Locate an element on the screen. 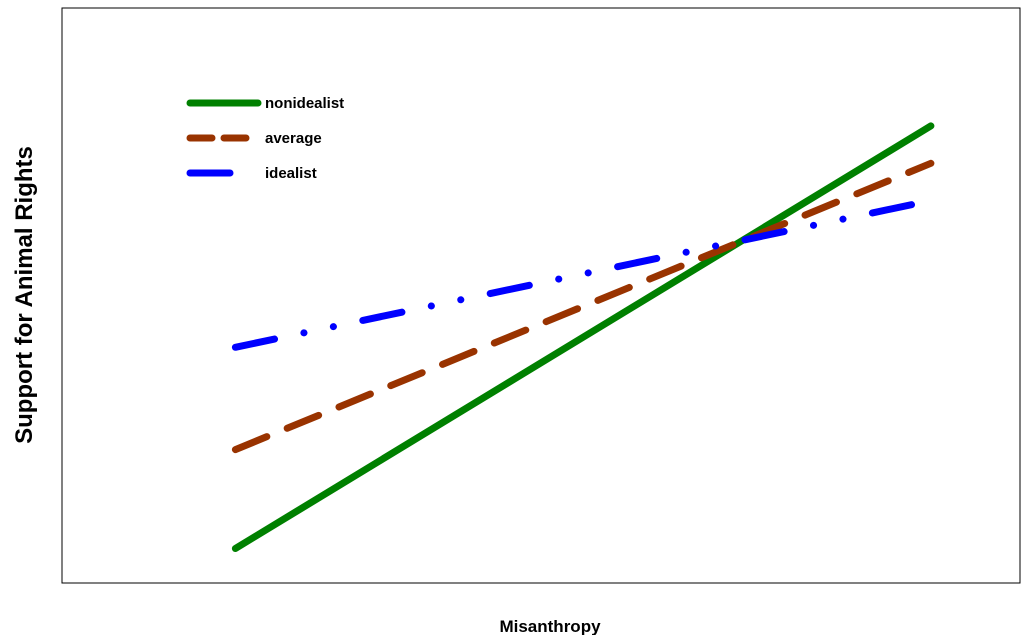 The width and height of the screenshot is (1021, 635). legend-label-nonidealist: nonidealist is located at coordinates (304, 103).